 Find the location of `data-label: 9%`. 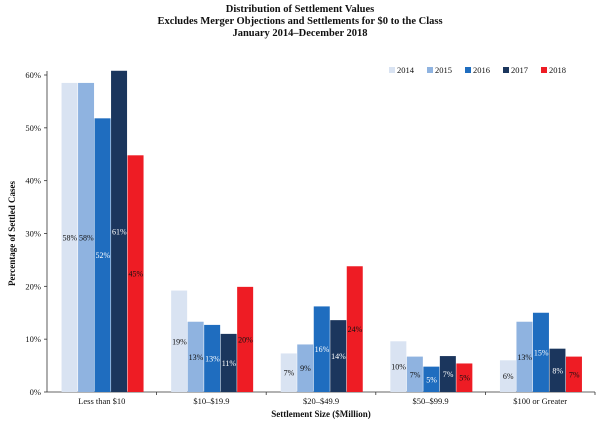

data-label: 9% is located at coordinates (305, 368).